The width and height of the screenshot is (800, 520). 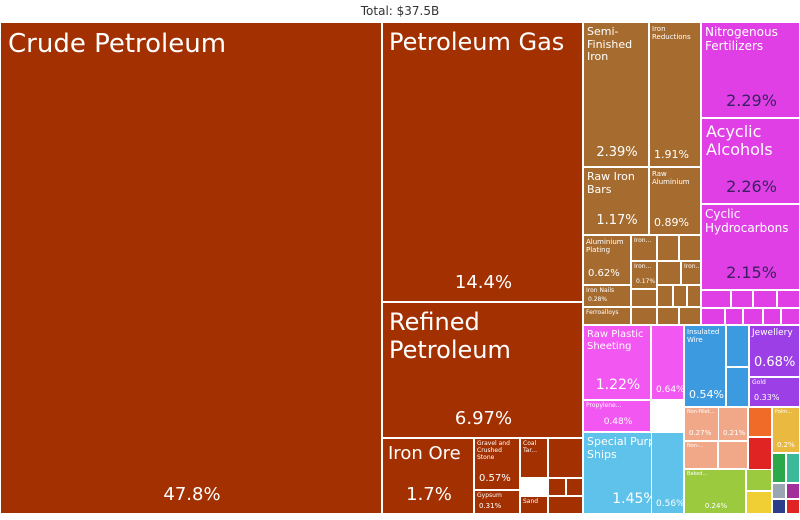 What do you see at coordinates (615, 340) in the screenshot?
I see `tile-label: Raw Plastic Sheeting` at bounding box center [615, 340].